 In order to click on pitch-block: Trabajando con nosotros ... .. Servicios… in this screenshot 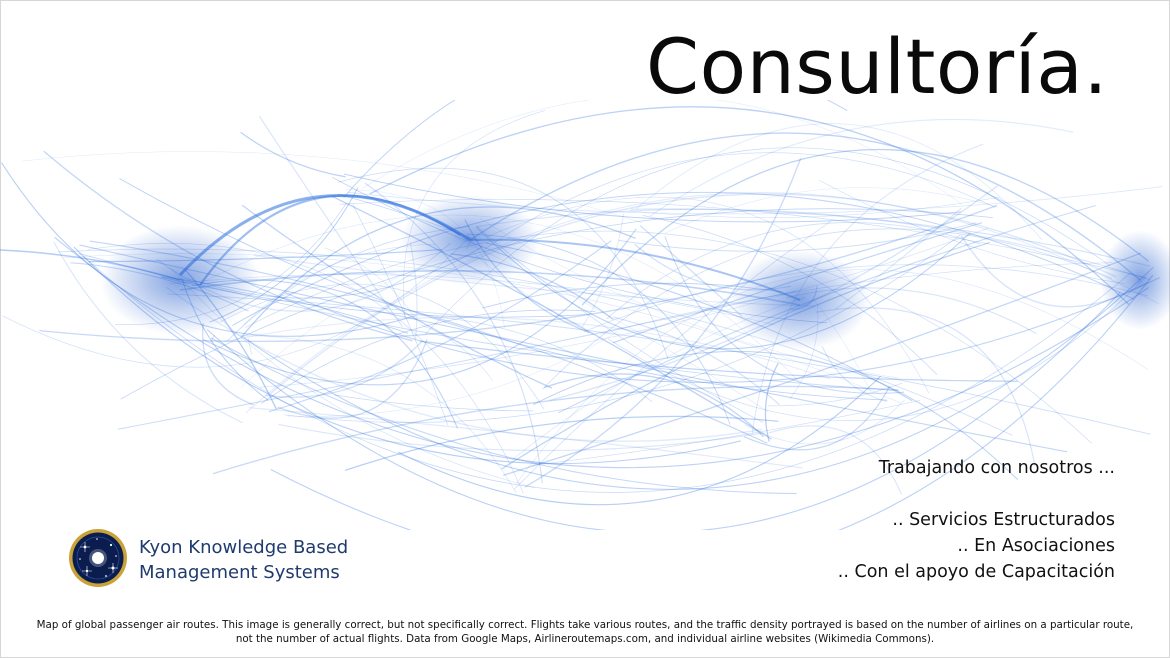, I will do `click(976, 520)`.